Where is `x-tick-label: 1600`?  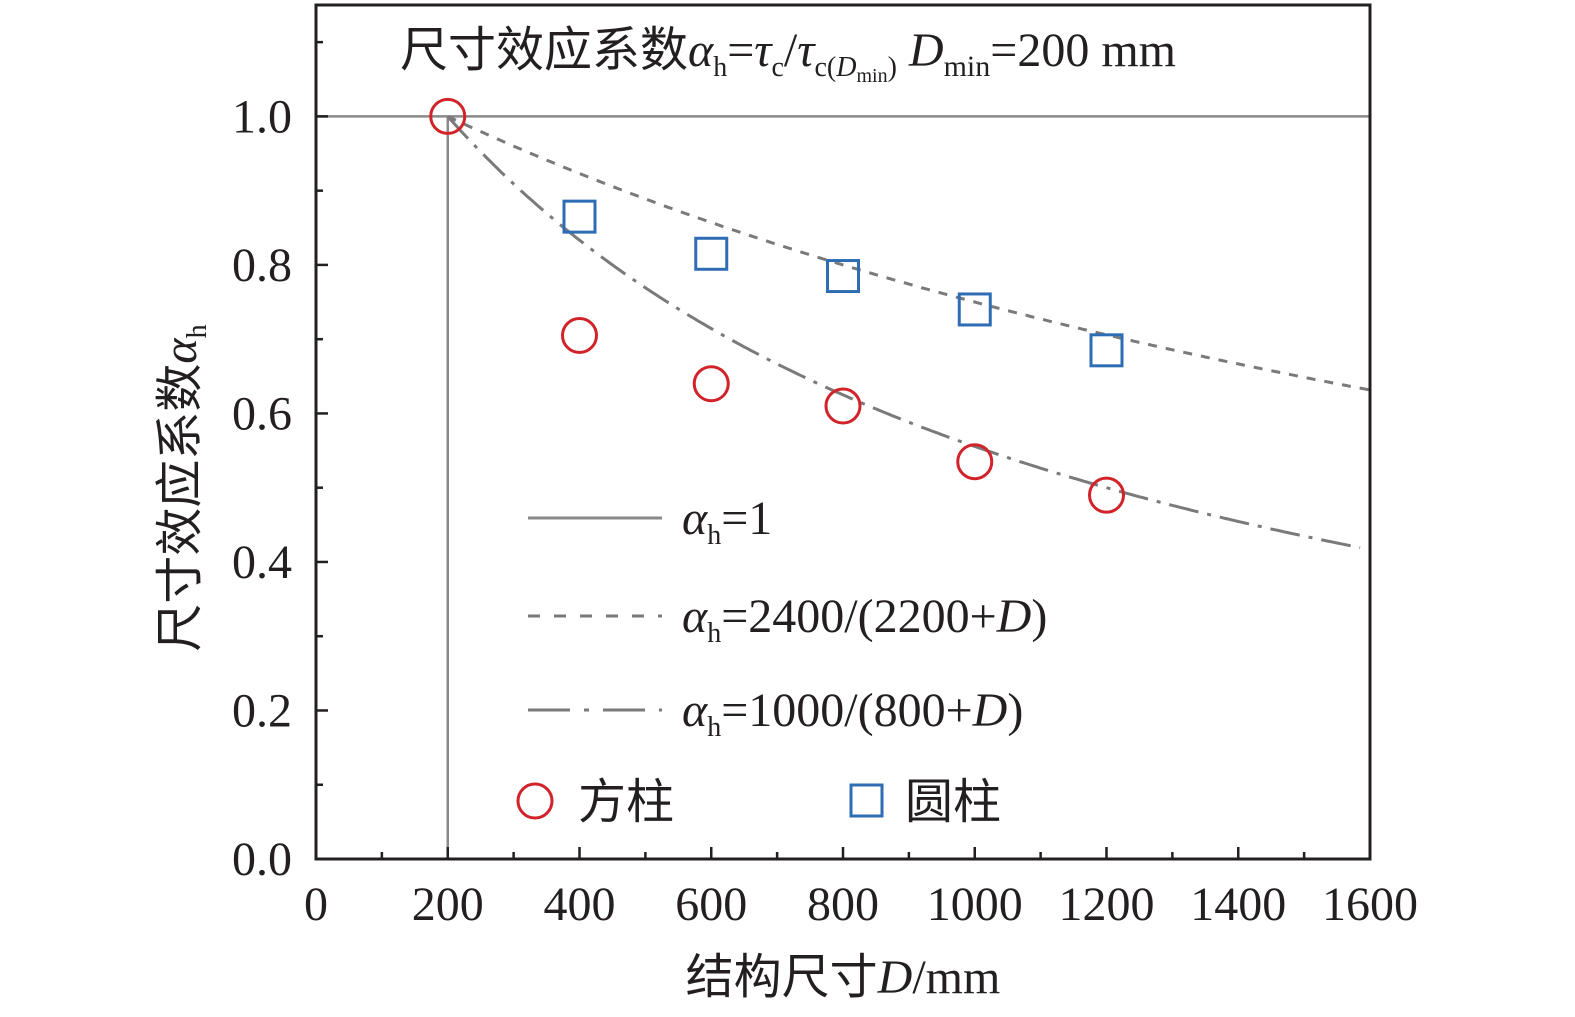
x-tick-label: 1600 is located at coordinates (1370, 904).